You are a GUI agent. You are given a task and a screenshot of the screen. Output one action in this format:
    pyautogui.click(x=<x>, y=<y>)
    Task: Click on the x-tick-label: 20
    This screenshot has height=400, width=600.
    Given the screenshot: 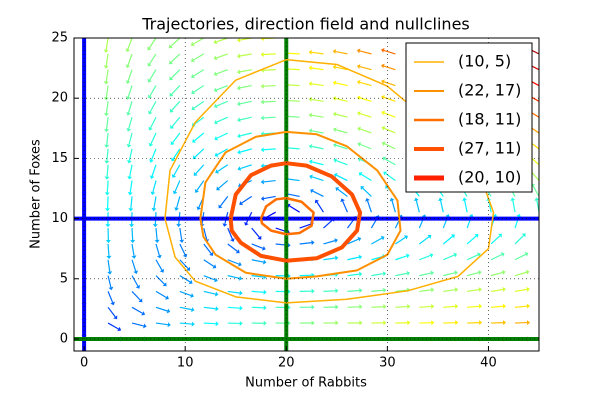 What is the action you would take?
    pyautogui.click(x=286, y=363)
    